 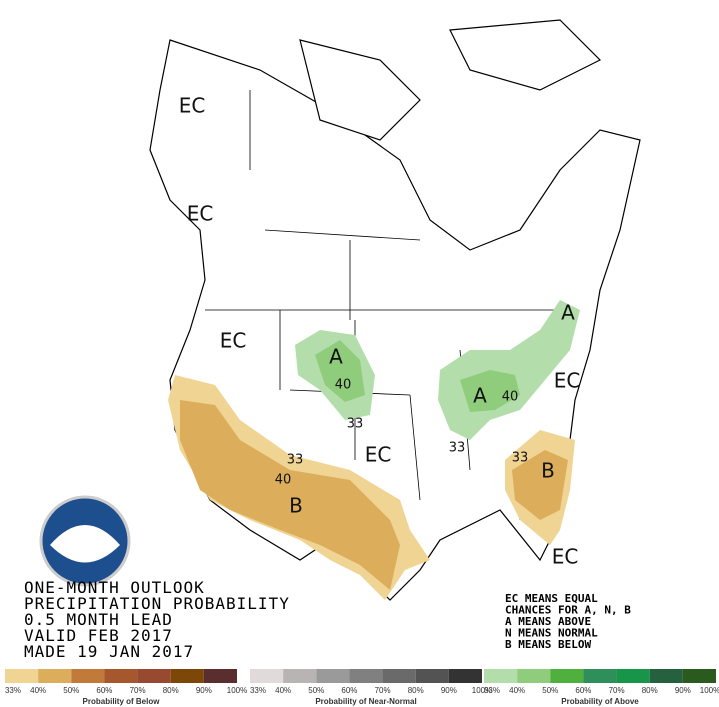 What do you see at coordinates (490, 391) in the screenshot?
I see `above-40-e` at bounding box center [490, 391].